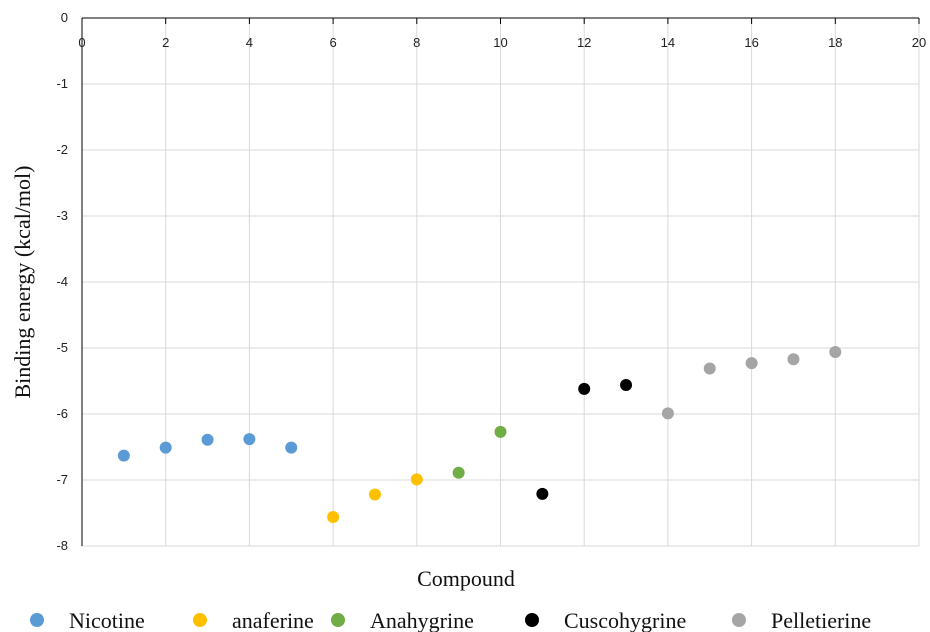 Image resolution: width=930 pixels, height=632 pixels. I want to click on legend-label: Nicotine, so click(107, 620).